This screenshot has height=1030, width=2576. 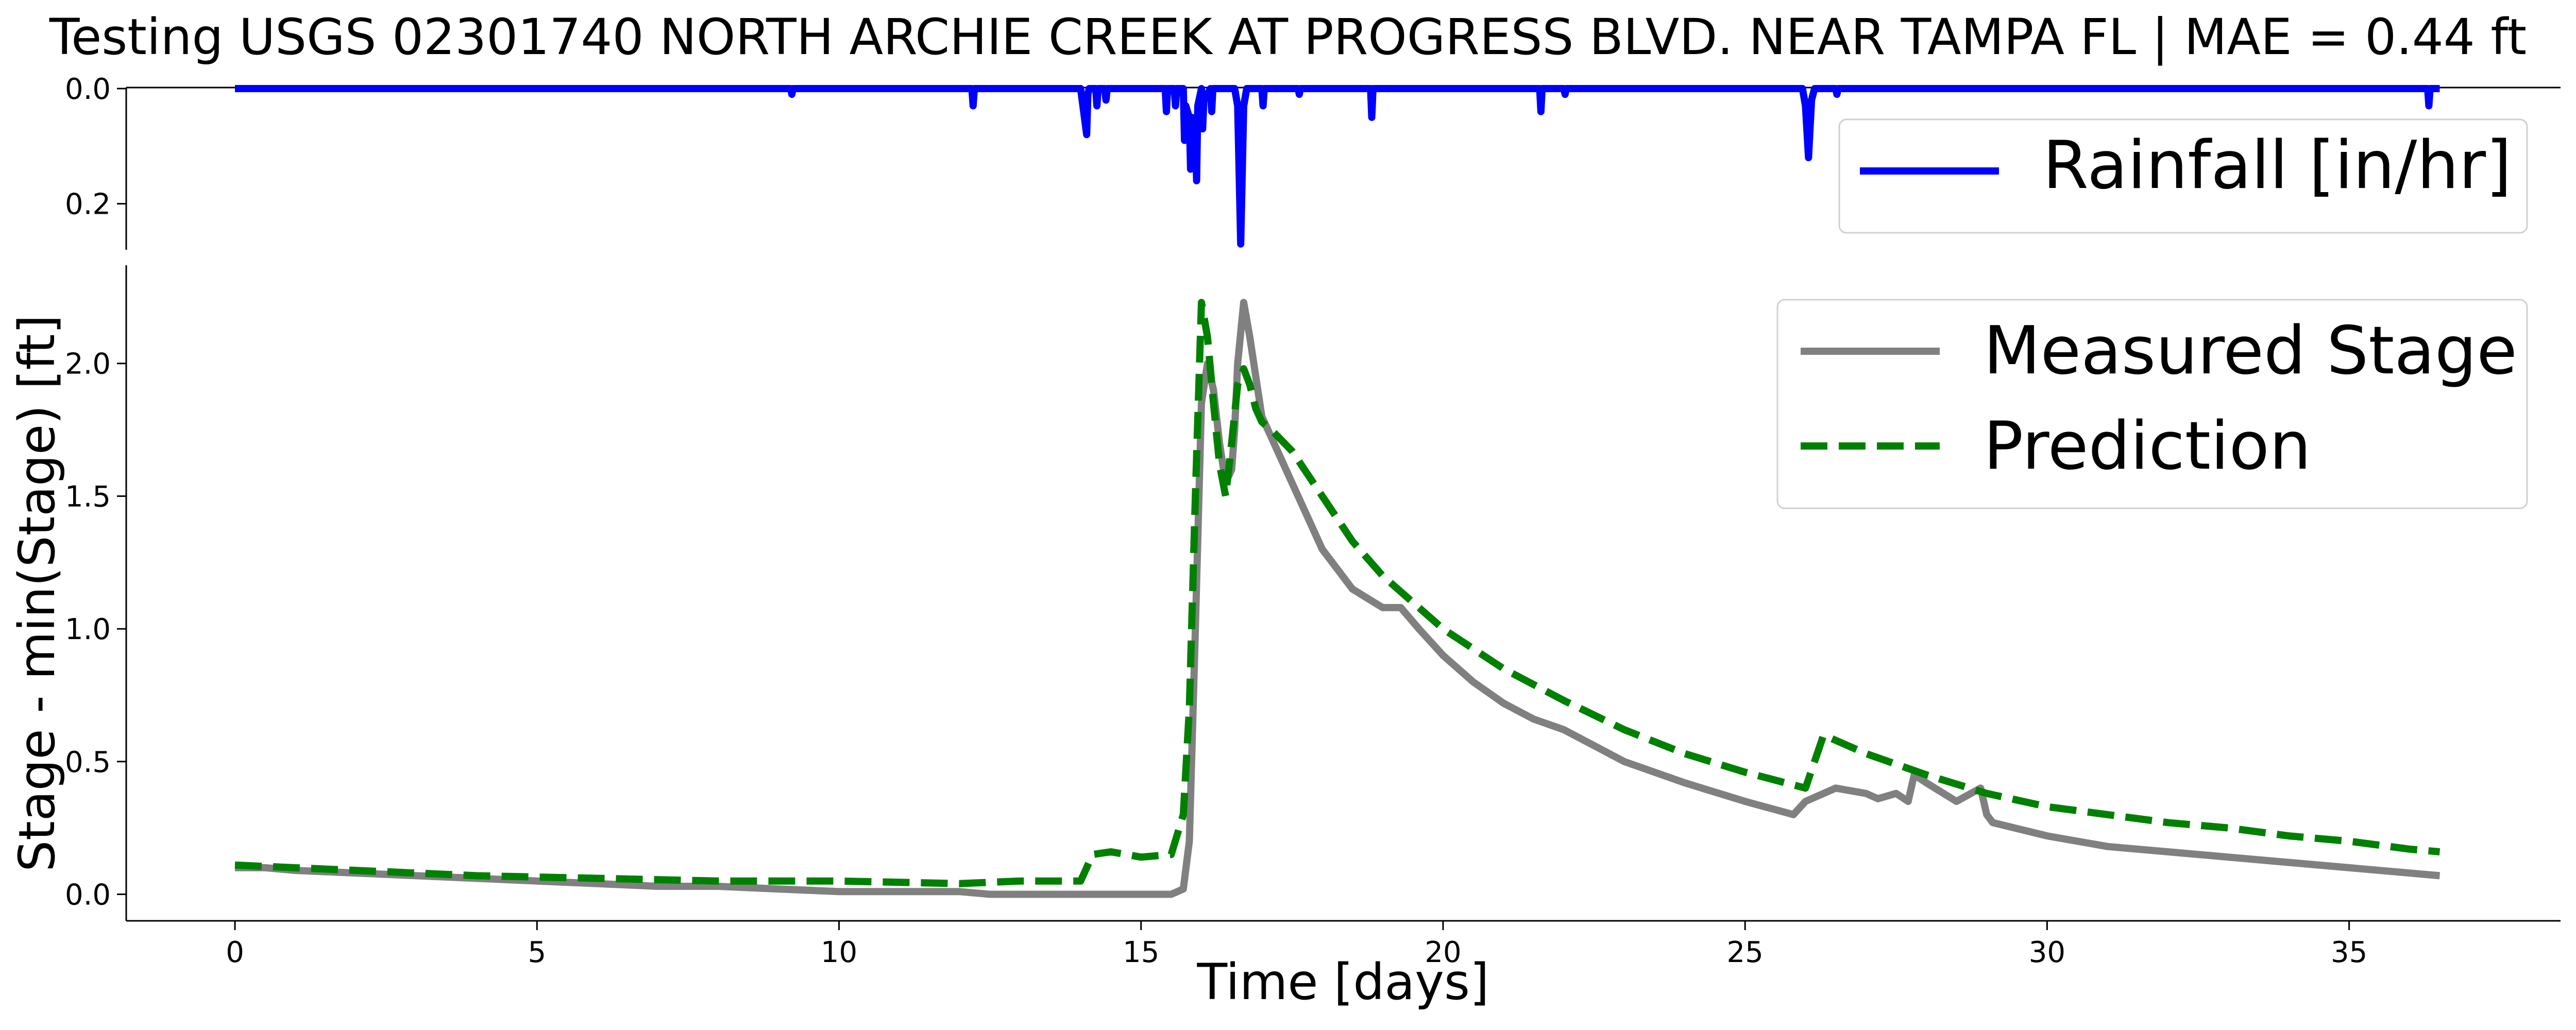 I want to click on rainfall-lines, so click(x=1337, y=166).